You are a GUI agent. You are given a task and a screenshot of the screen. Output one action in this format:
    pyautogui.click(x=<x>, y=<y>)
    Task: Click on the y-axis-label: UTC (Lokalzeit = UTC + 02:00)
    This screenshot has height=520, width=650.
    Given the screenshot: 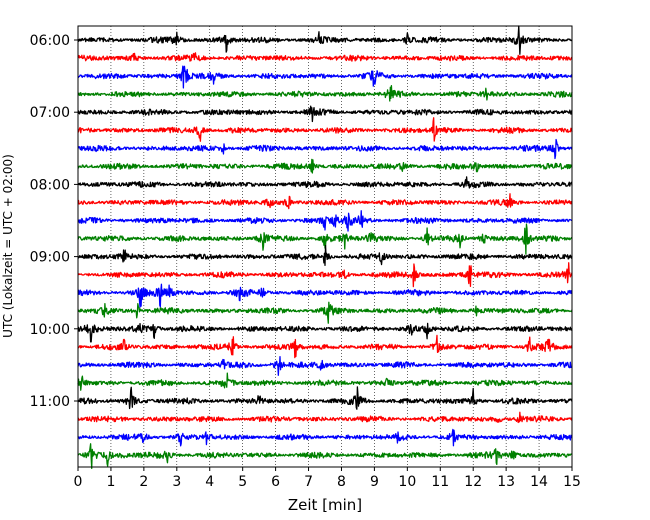 What is the action you would take?
    pyautogui.click(x=8, y=246)
    